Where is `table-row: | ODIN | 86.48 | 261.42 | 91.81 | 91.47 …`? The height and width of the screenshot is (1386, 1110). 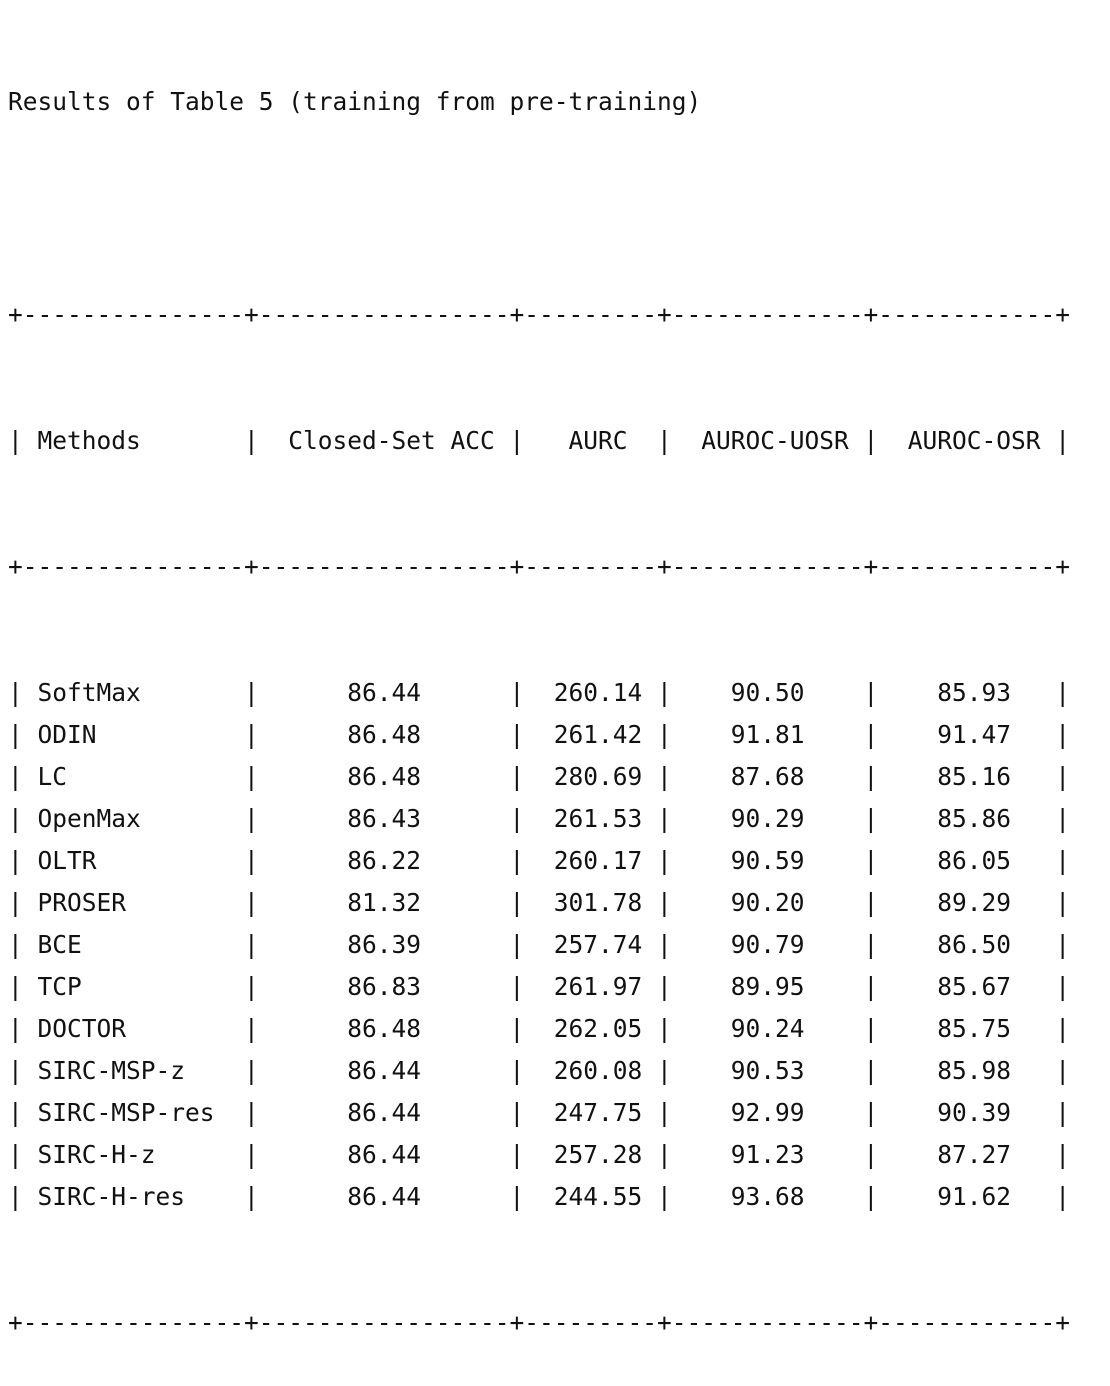
table-row: | ODIN | 86.48 | 261.42 | 91.81 | 91.47 … is located at coordinates (539, 734).